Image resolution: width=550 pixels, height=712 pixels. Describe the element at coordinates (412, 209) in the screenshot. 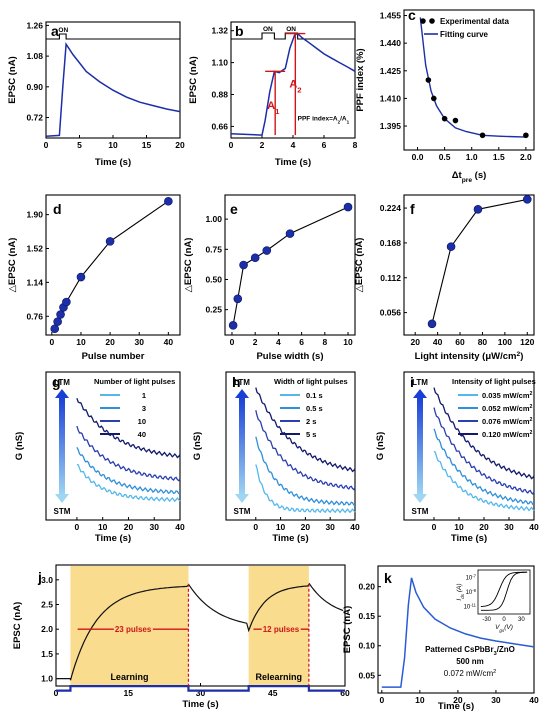

I see `panel-label-f: f` at that location.